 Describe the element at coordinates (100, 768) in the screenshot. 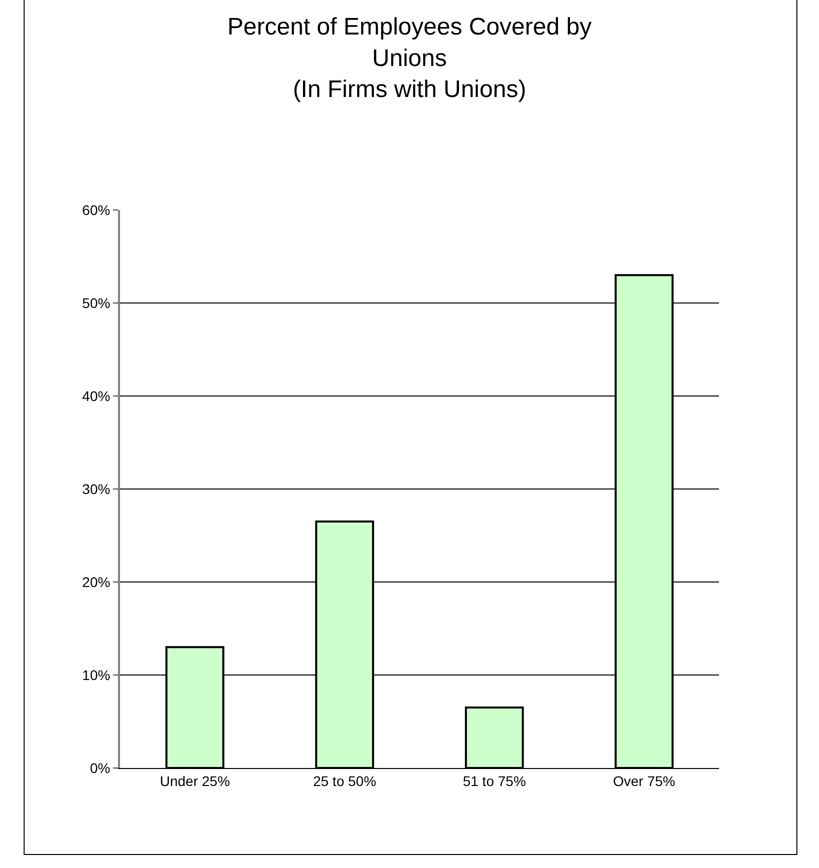

I see `y-tick-label: 0%` at that location.